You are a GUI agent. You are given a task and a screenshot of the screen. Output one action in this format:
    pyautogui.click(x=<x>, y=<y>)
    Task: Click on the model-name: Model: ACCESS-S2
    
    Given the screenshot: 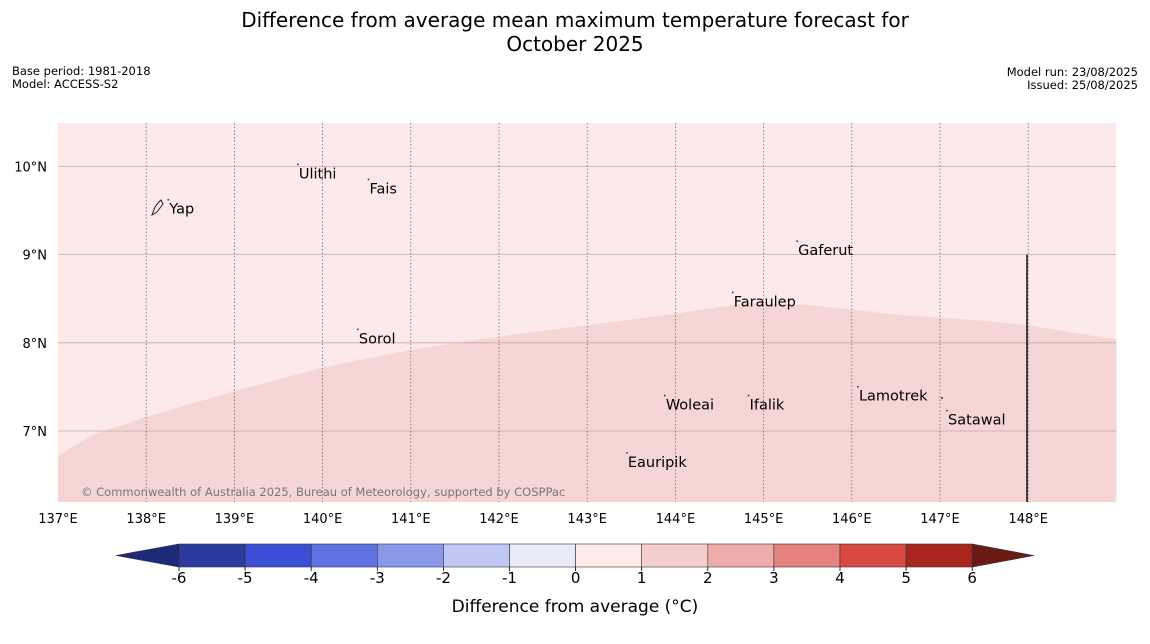 What is the action you would take?
    pyautogui.click(x=65, y=84)
    